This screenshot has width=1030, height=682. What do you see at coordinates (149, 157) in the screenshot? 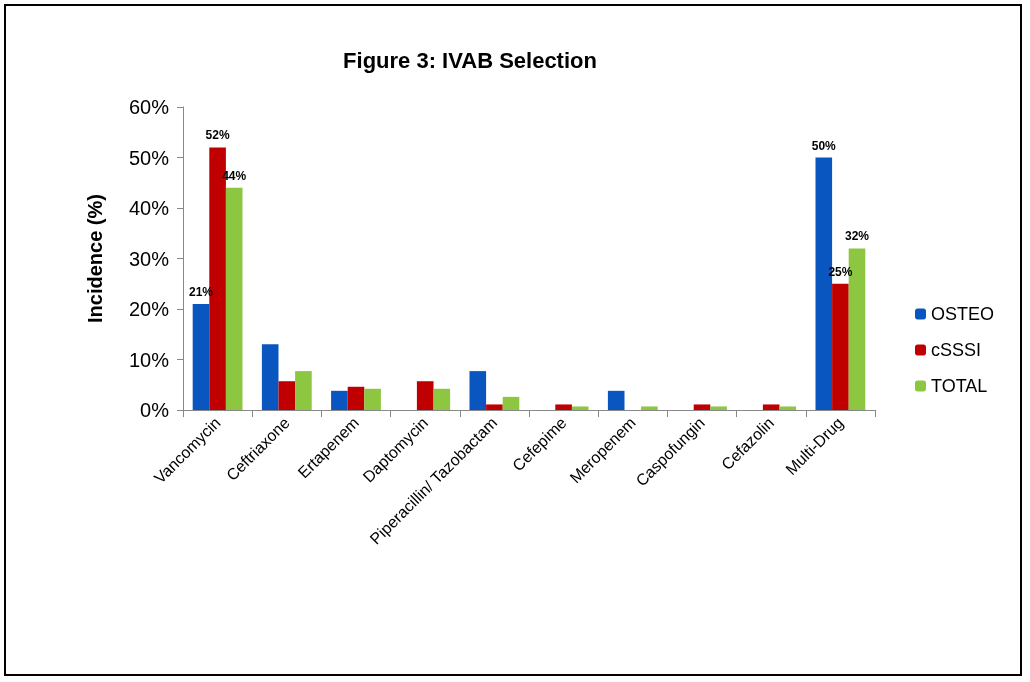
I see `y-tick-label: 50%` at bounding box center [149, 157].